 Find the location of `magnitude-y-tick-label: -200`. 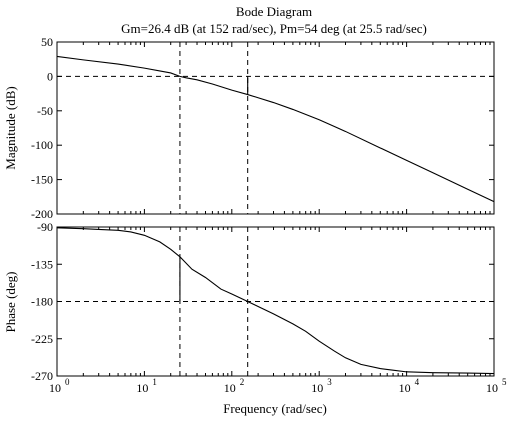

magnitude-y-tick-label: -200 is located at coordinates (42, 214).